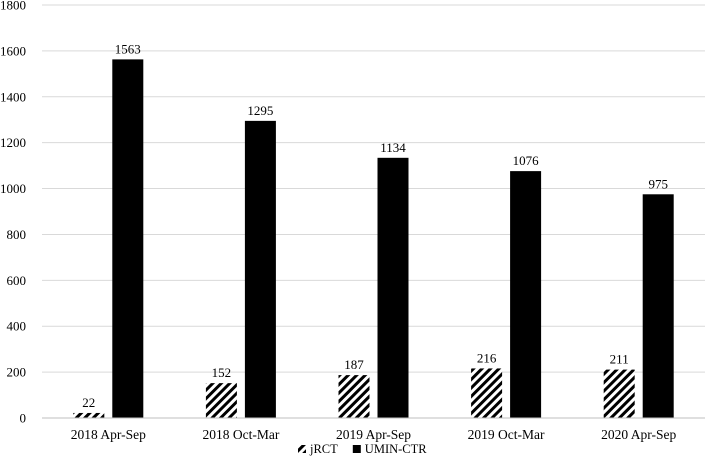 The height and width of the screenshot is (467, 717). What do you see at coordinates (373, 434) in the screenshot?
I see `x-tick-label: 2019 Apr-Sep` at bounding box center [373, 434].